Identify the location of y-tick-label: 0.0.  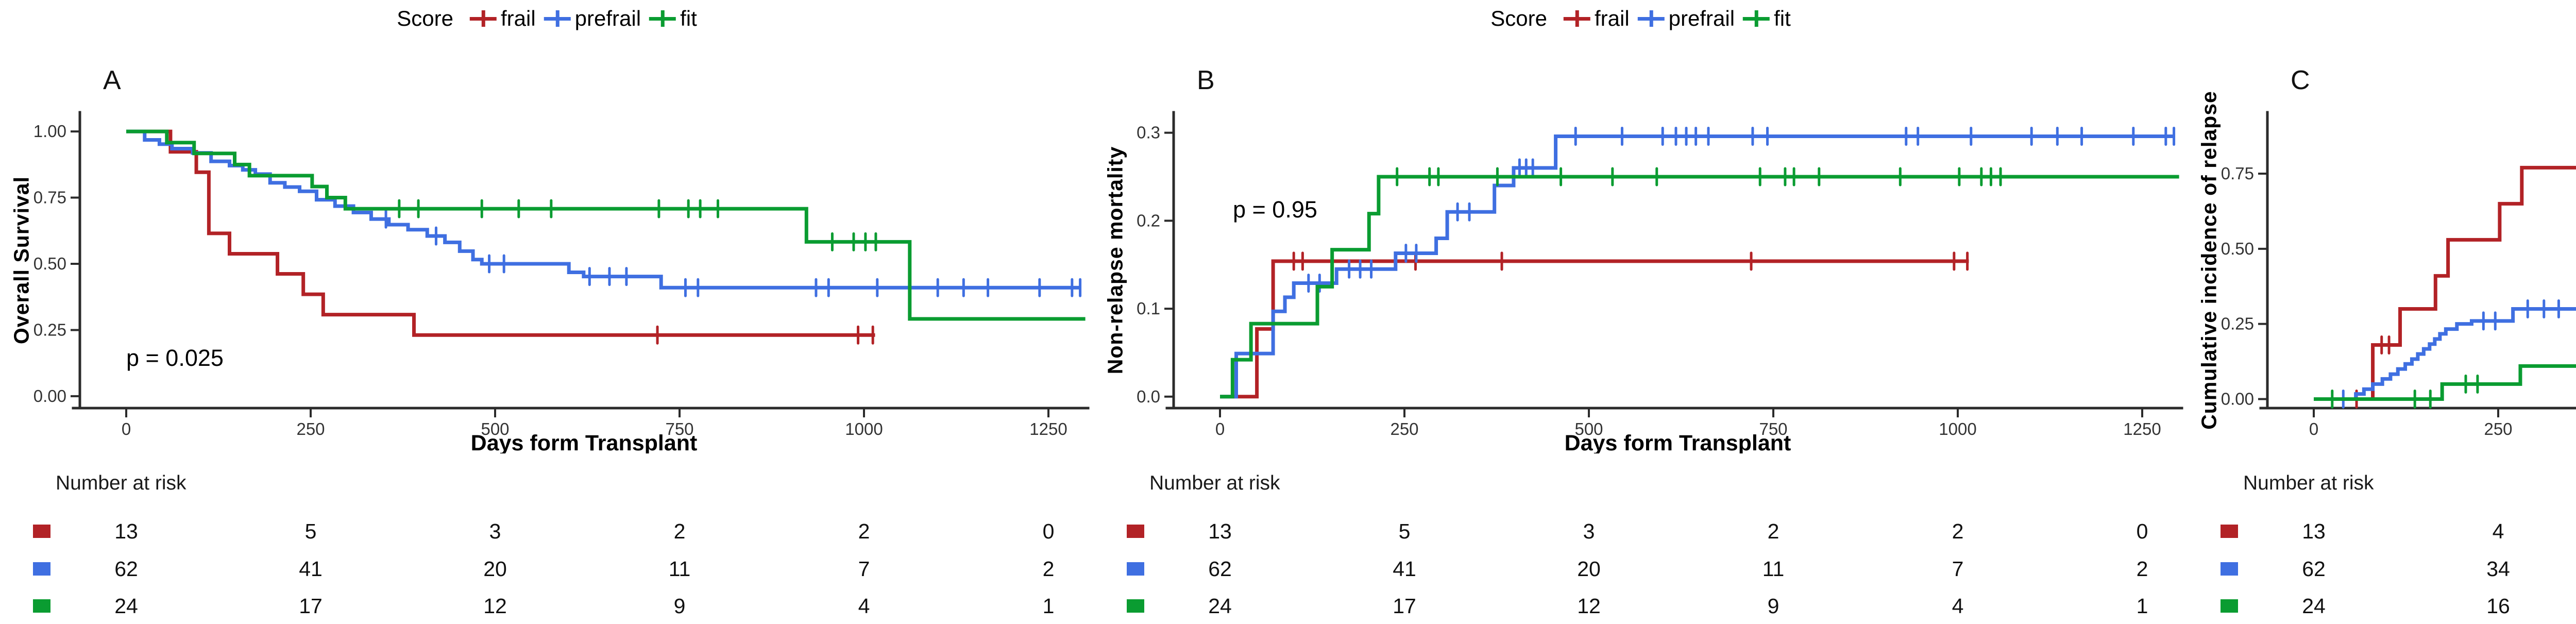
(1148, 397).